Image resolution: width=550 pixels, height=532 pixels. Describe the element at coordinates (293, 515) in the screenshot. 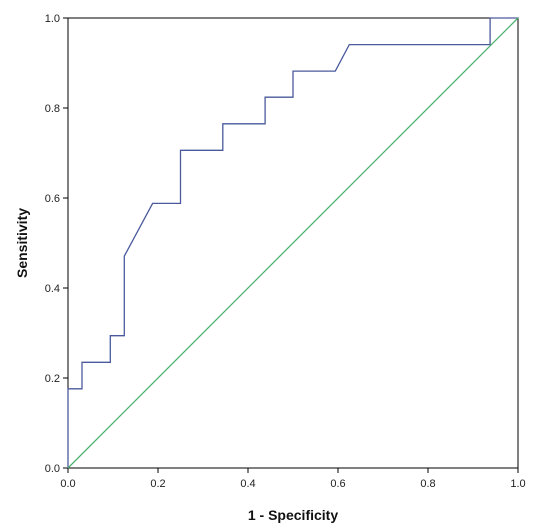

I see `x-axis-title: 1 - Specificity` at that location.